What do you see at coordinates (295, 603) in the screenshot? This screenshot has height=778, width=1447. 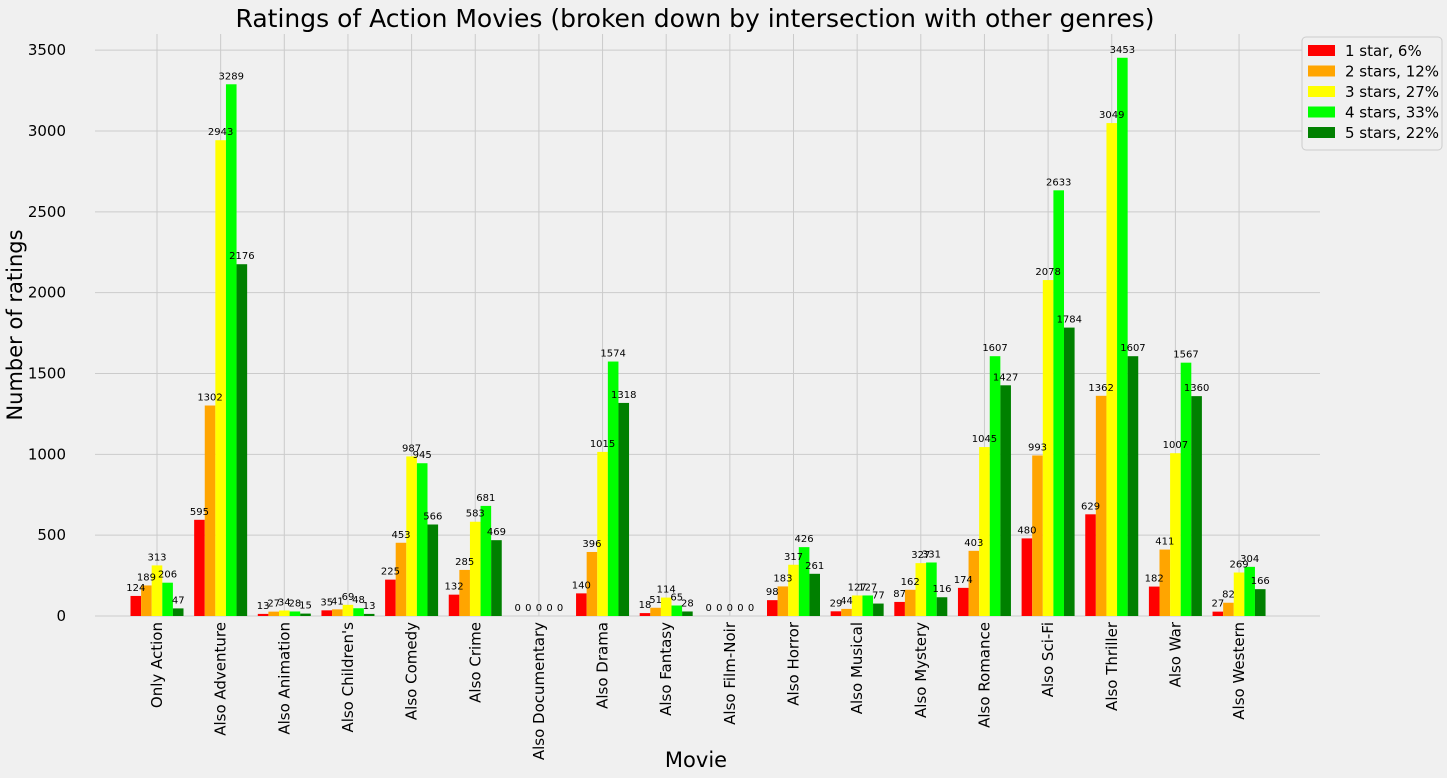 I see `bar-value-label: 28` at bounding box center [295, 603].